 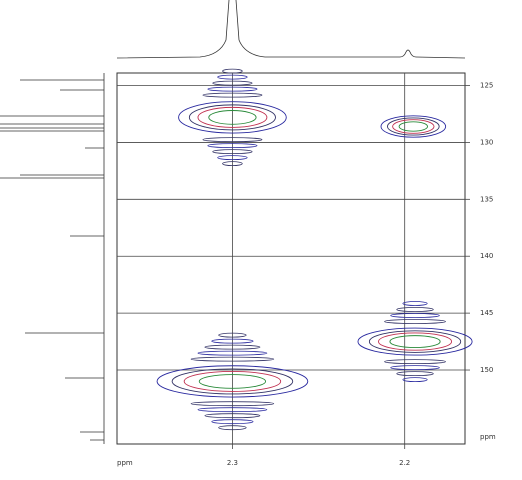 What do you see at coordinates (404, 463) in the screenshot?
I see `x-tick-label: 2.2` at bounding box center [404, 463].